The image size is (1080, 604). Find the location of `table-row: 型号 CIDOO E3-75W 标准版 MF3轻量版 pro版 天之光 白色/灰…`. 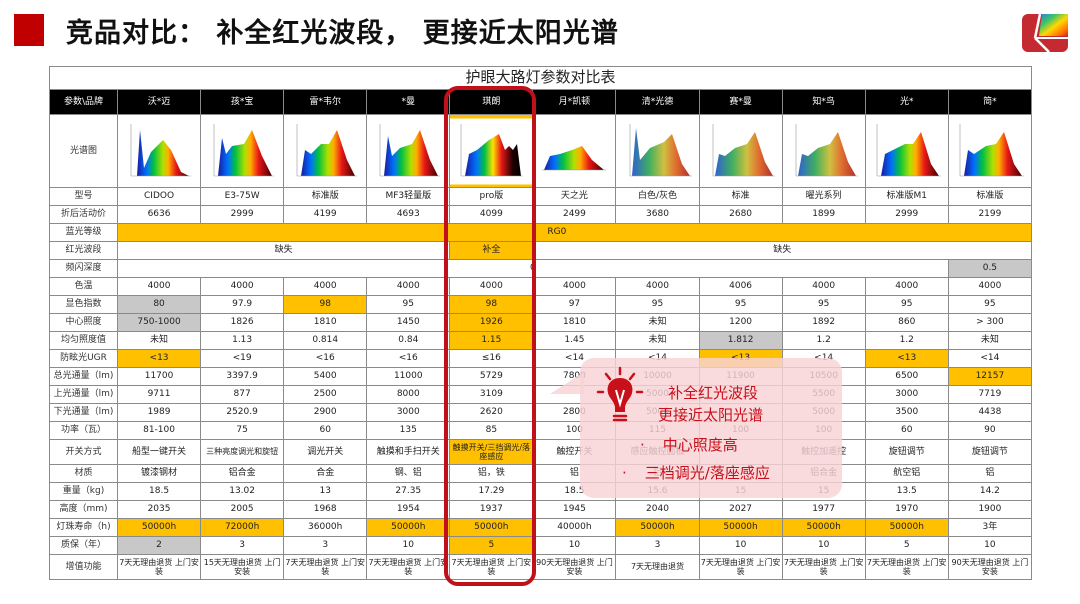

table-row: 型号 CIDOO E3-75W 标准版 MF3轻量版 pro版 天之光 白色/灰… is located at coordinates (541, 196).